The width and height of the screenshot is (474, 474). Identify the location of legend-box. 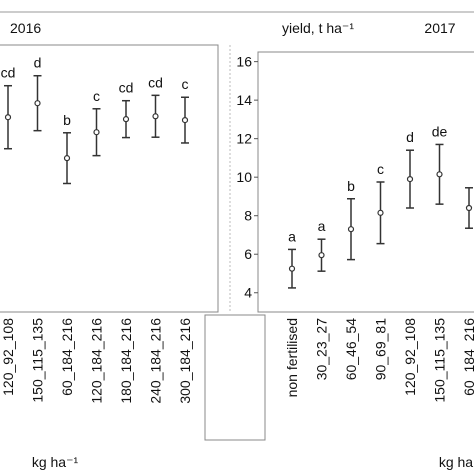
(235, 377).